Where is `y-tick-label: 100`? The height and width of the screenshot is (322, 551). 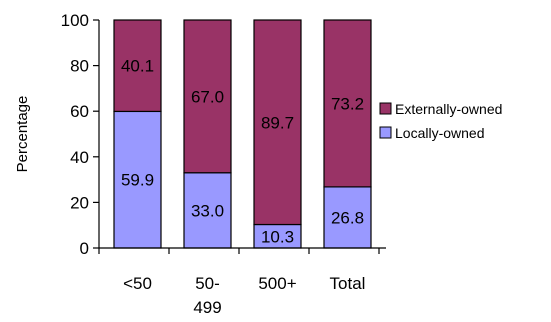 y-tick-label: 100 is located at coordinates (75, 20).